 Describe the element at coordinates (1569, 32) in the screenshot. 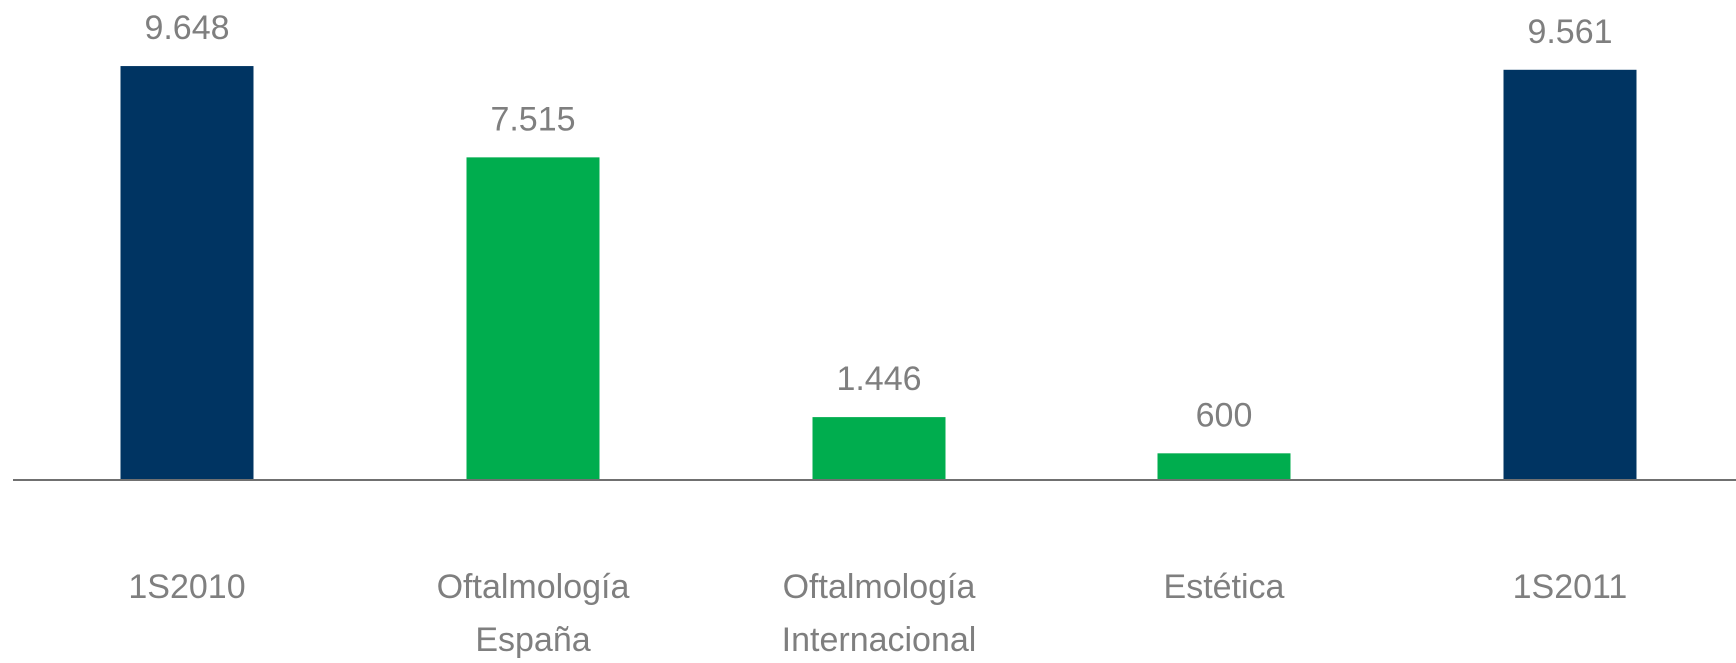

I see `data-label: 9.561` at that location.